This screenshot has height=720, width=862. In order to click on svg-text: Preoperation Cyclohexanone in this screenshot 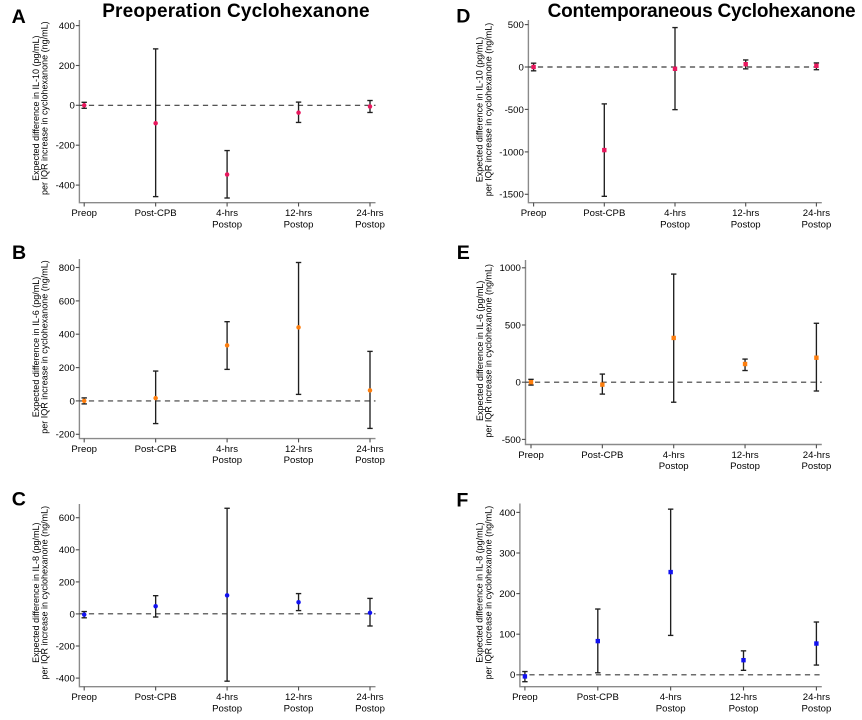, I will do `click(236, 11)`.